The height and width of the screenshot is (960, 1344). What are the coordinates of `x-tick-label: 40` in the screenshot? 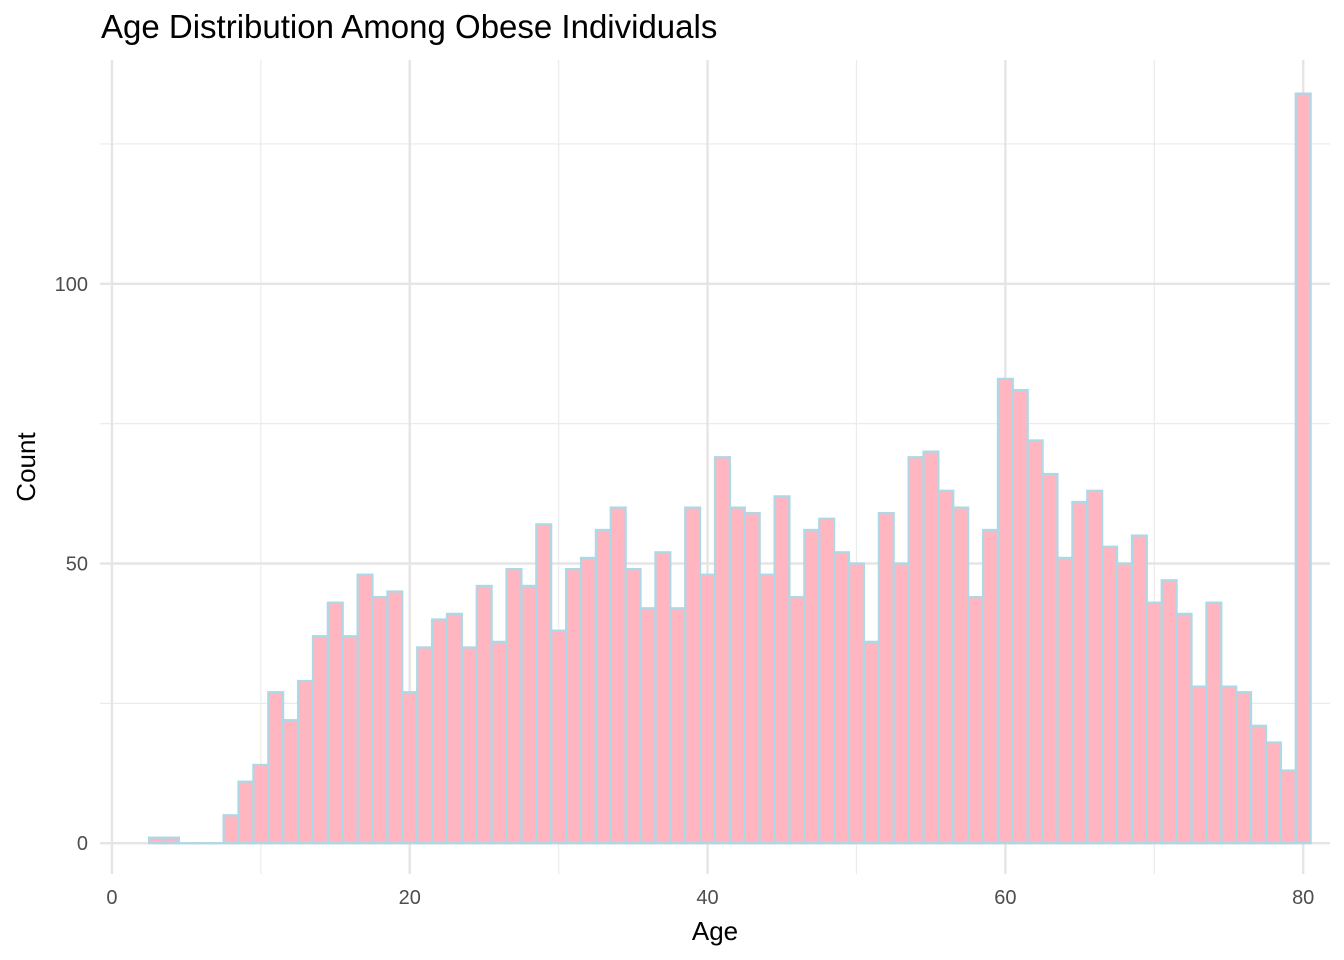 It's located at (707, 898).